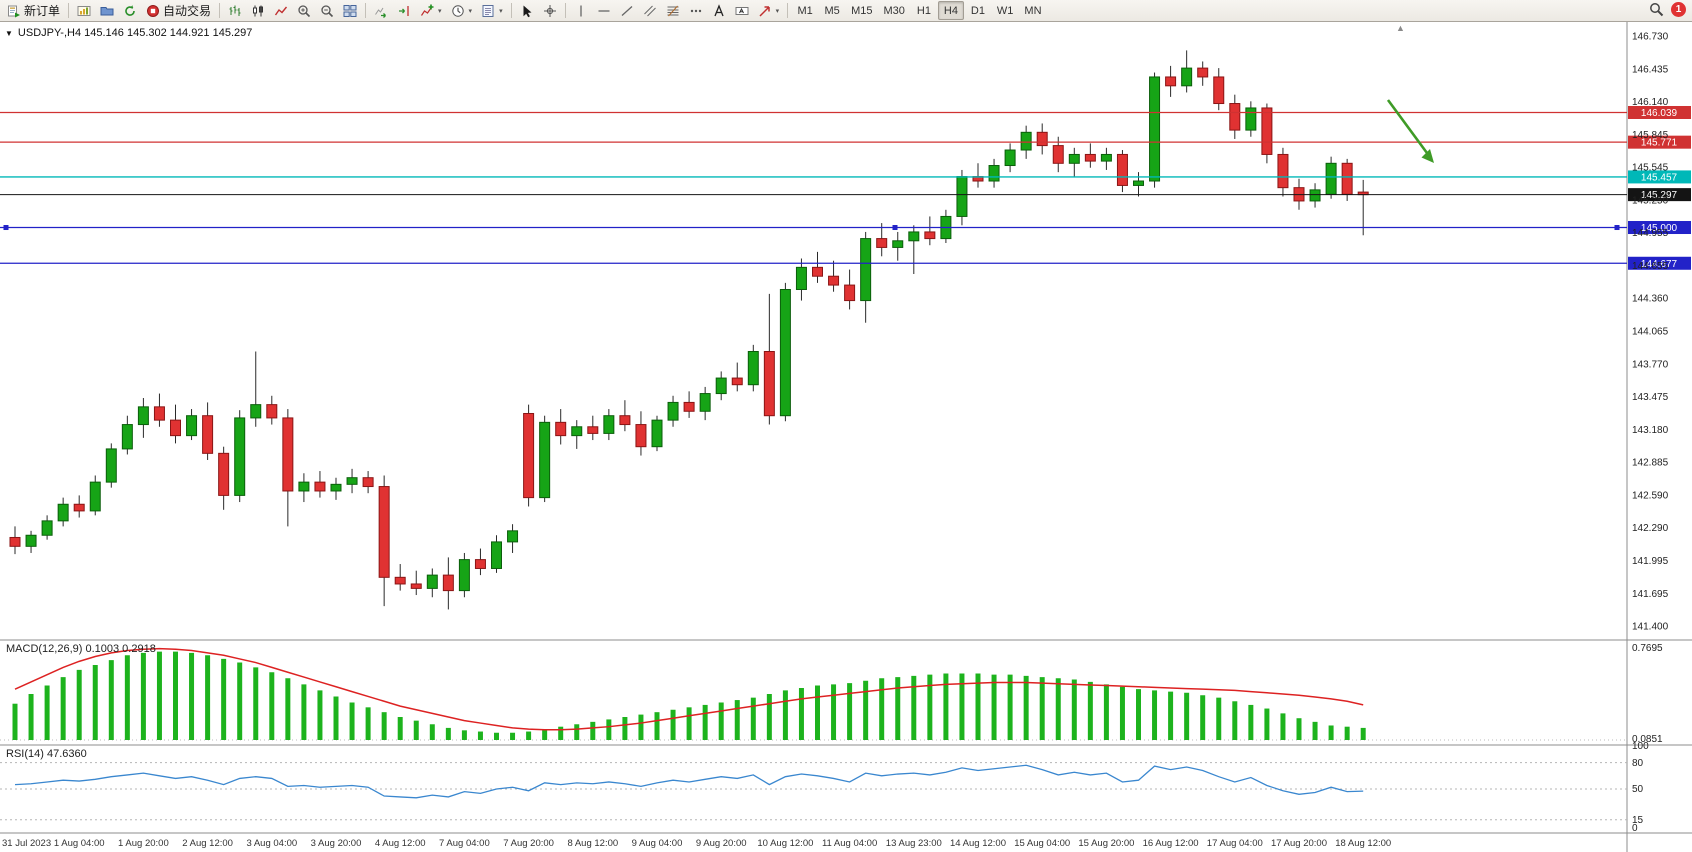  Describe the element at coordinates (832, 10) in the screenshot. I see `timeframe-m5-button: M5` at that location.